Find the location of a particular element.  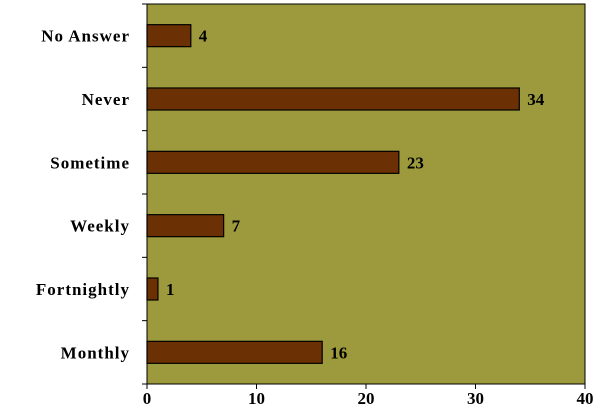

x-tick-label: 10 is located at coordinates (256, 397).